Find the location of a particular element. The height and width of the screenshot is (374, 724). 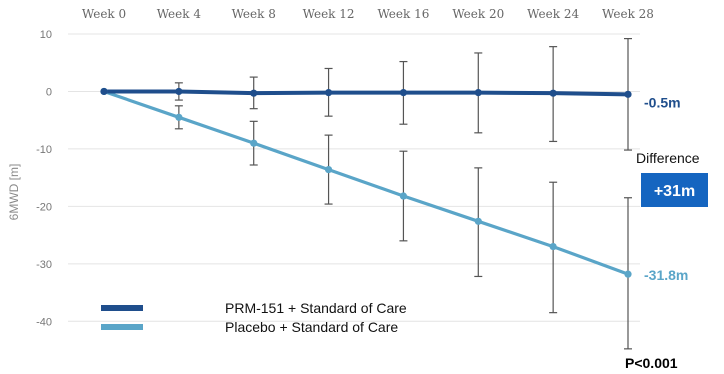

legend-label-prm151: PRM-151 + Standard of Care is located at coordinates (316, 308).